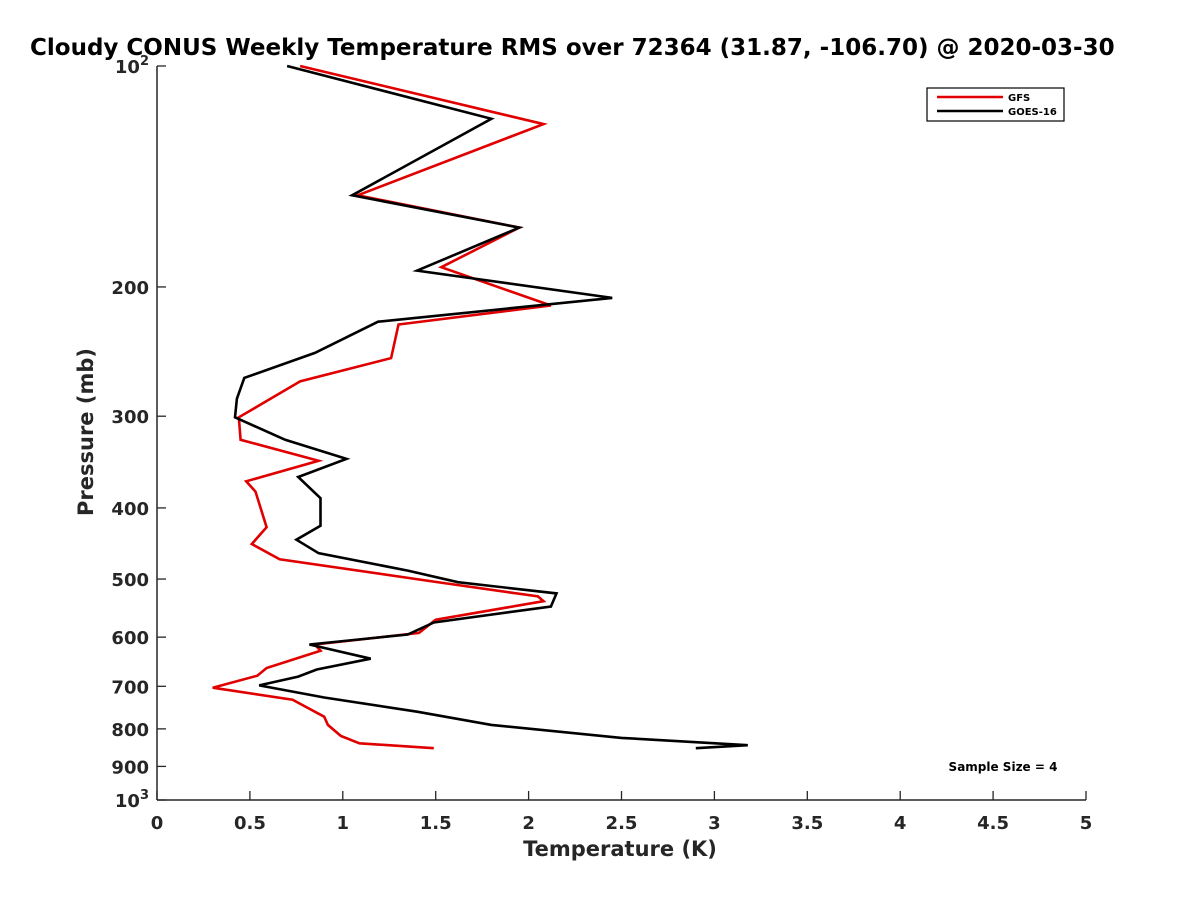 The width and height of the screenshot is (1200, 900). Describe the element at coordinates (132, 66) in the screenshot. I see `y-tick-label: 10²` at that location.